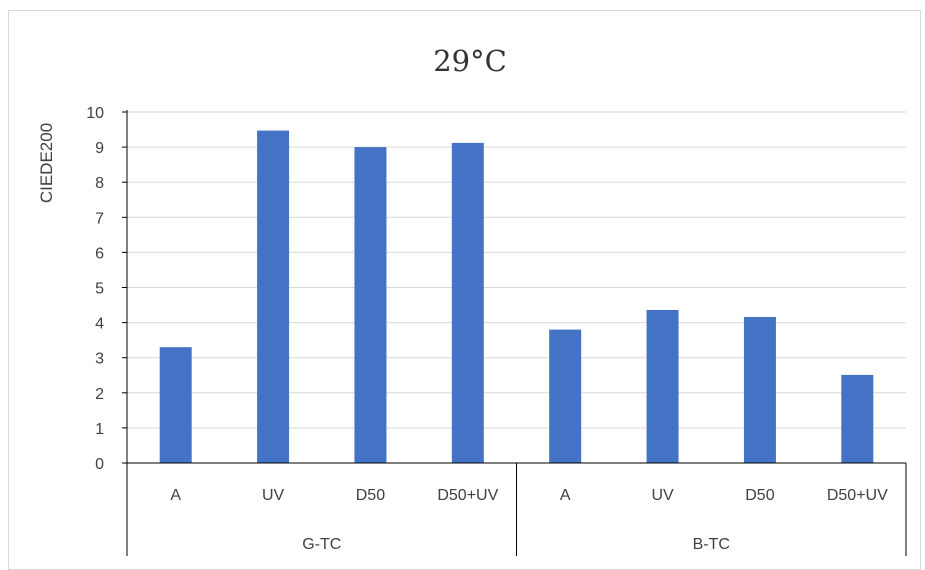  I want to click on y-tick-labels: 0 1 2 3 4 5 6 7 8 9 10, so click(95, 289).